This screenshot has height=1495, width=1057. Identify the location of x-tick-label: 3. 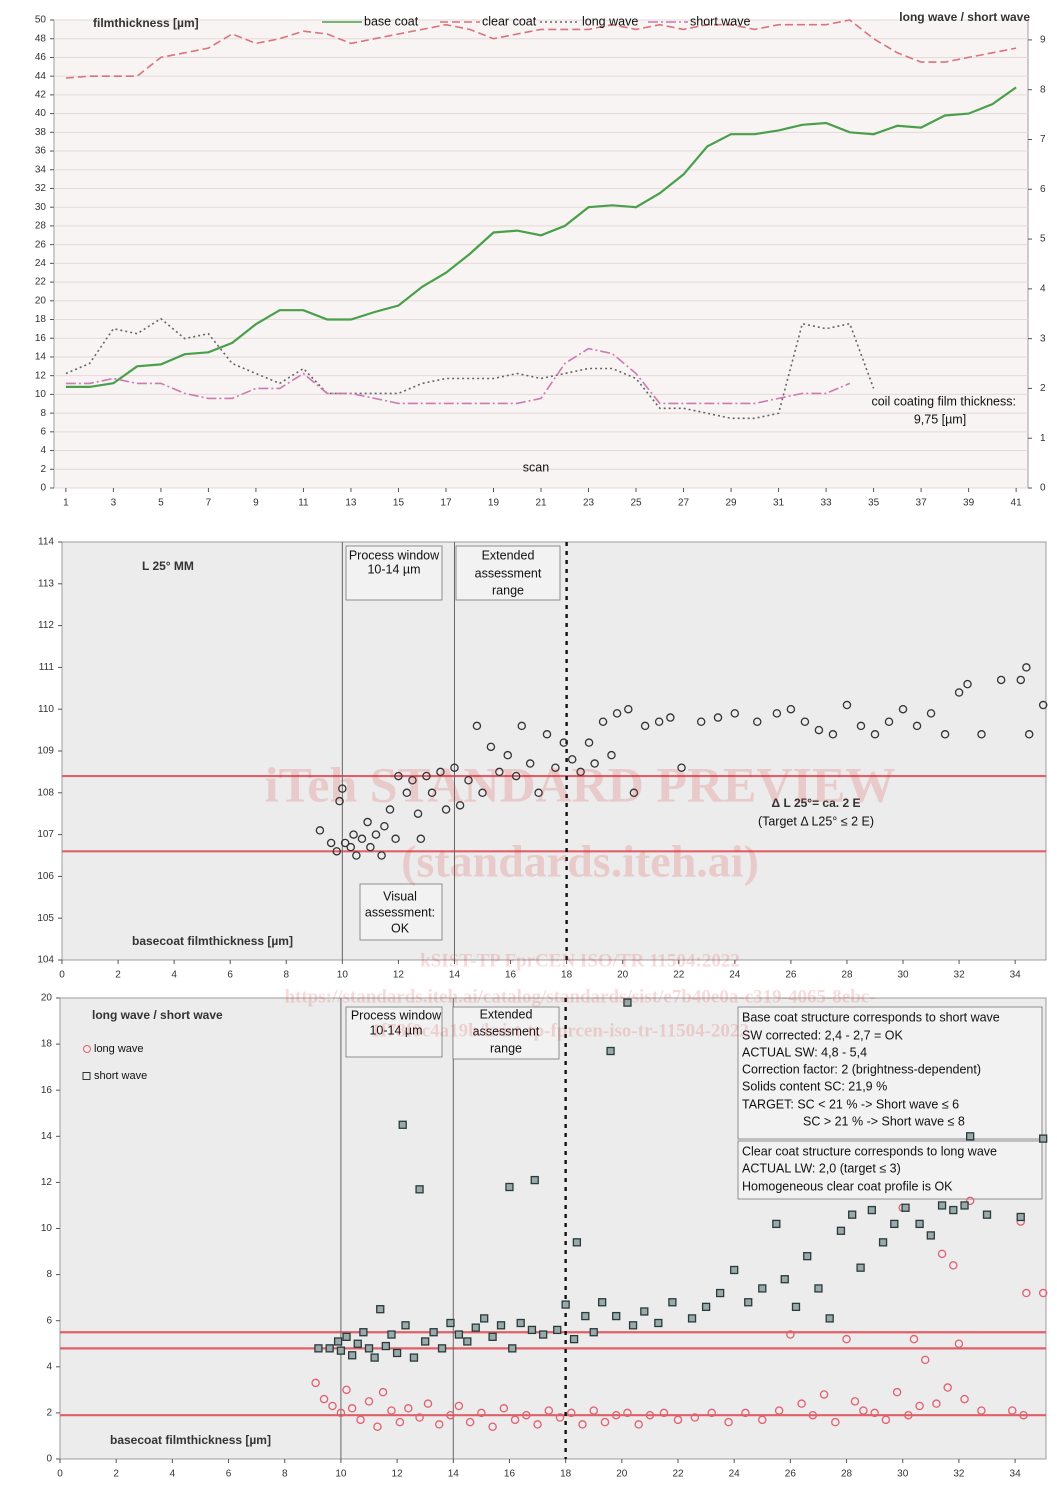
(114, 503).